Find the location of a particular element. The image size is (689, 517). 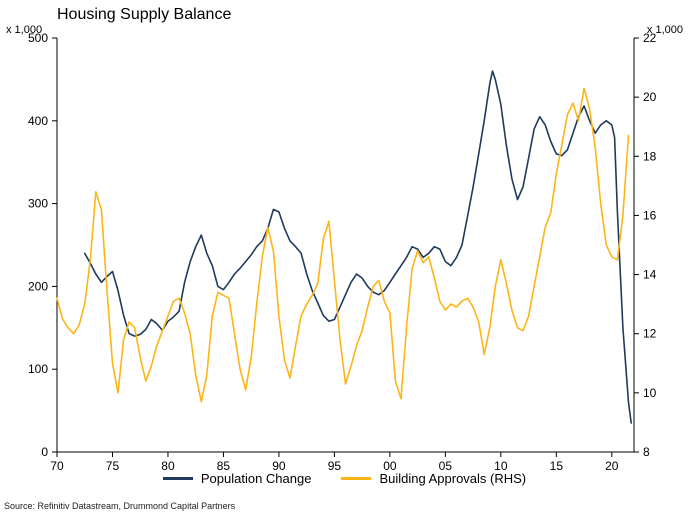

left-axis-tick-label: 100 is located at coordinates (38, 369).